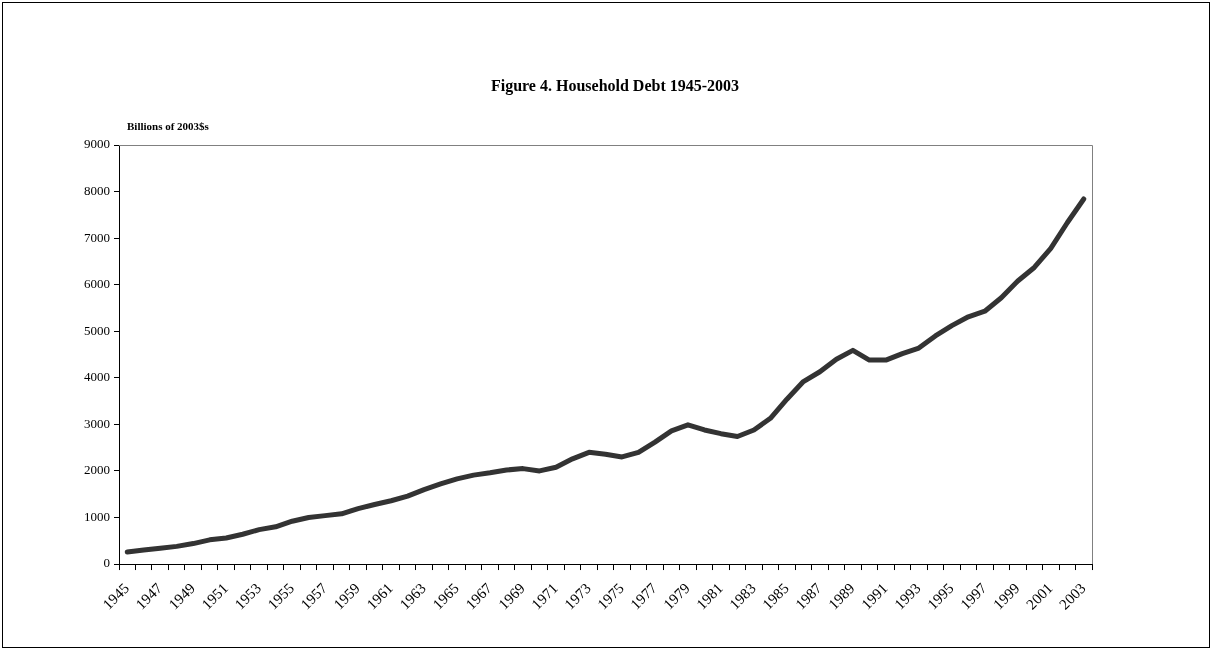  Describe the element at coordinates (97, 377) in the screenshot. I see `y-tick-label: 4000` at that location.